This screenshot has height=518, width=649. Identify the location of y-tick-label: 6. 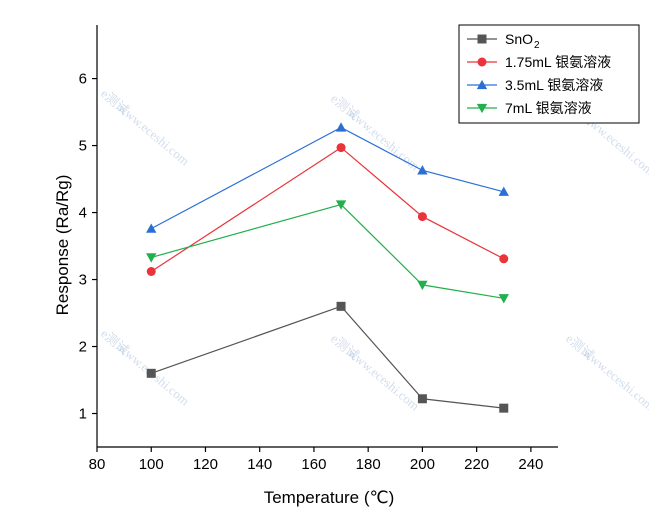
(83, 79).